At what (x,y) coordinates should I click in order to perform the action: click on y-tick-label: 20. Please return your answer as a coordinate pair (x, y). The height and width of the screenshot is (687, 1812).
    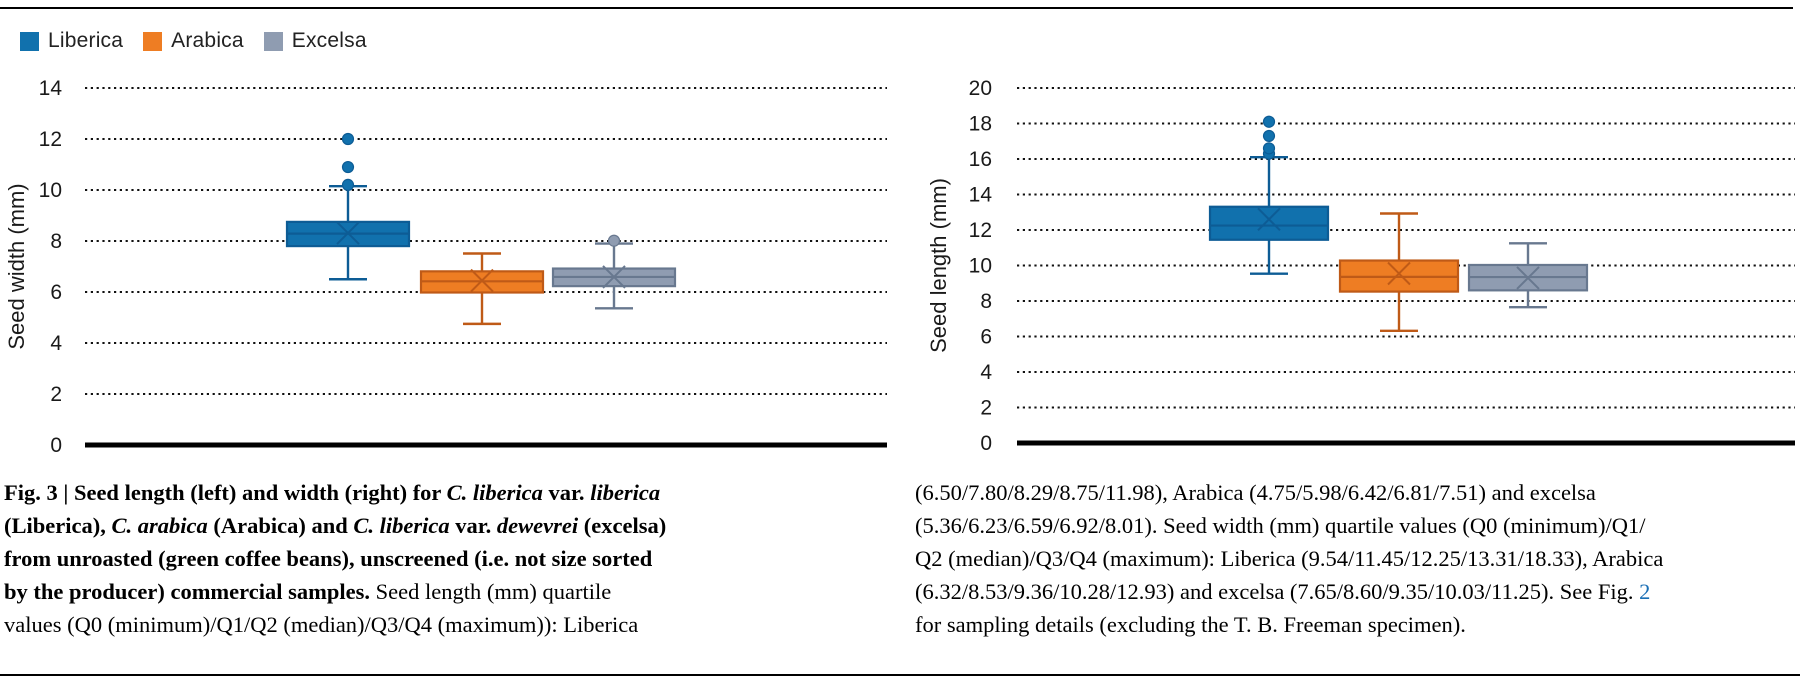
    Looking at the image, I should click on (980, 88).